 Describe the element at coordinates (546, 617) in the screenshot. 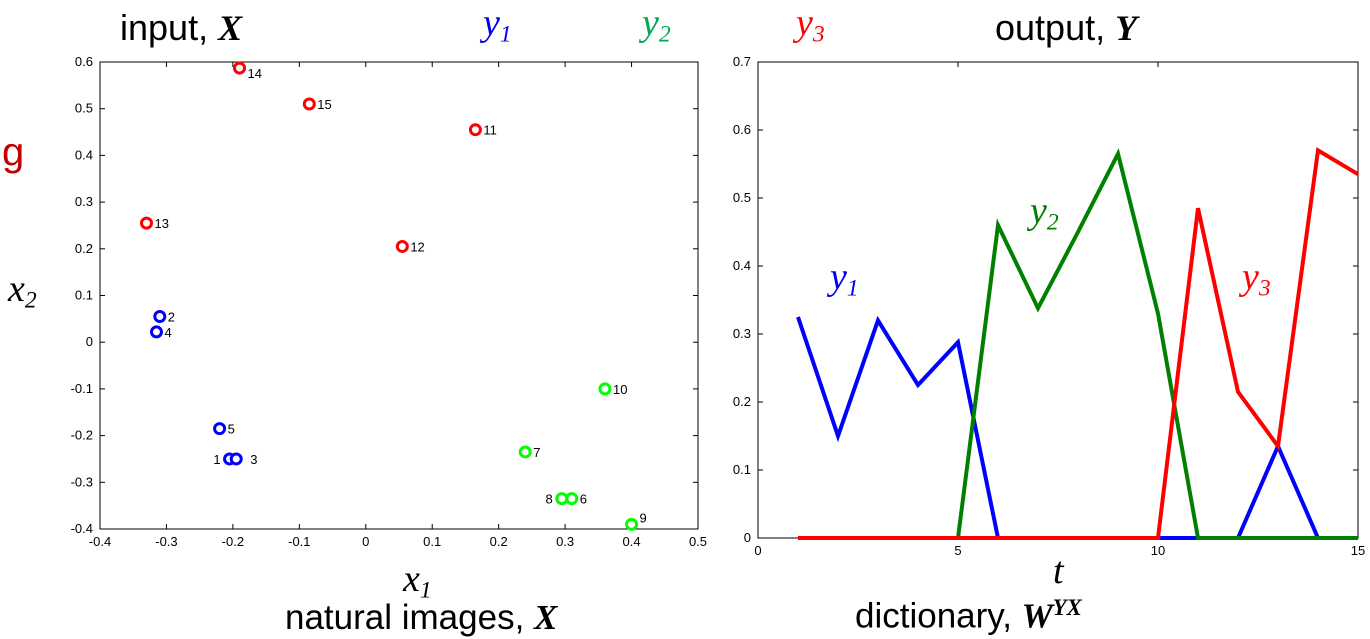

I see `footer-left-var: X` at that location.